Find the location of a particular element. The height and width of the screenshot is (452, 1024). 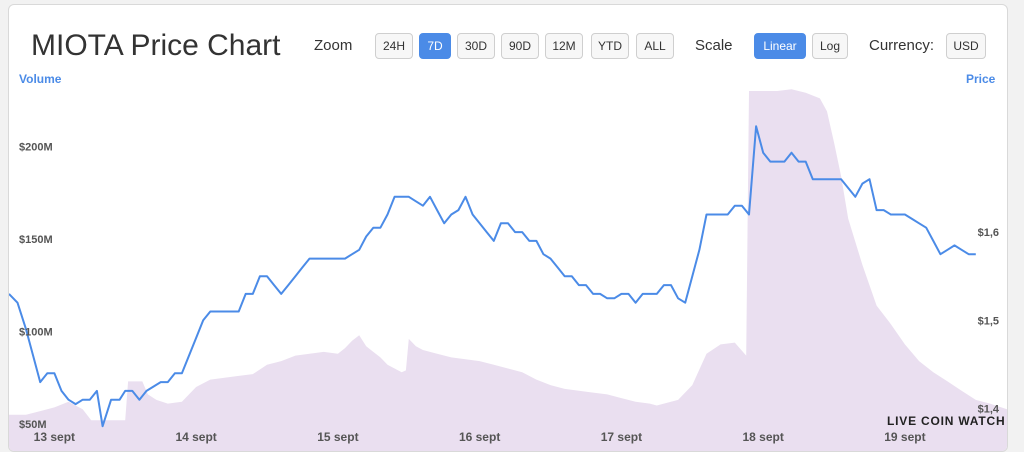

currency-label: Currency: is located at coordinates (902, 45).